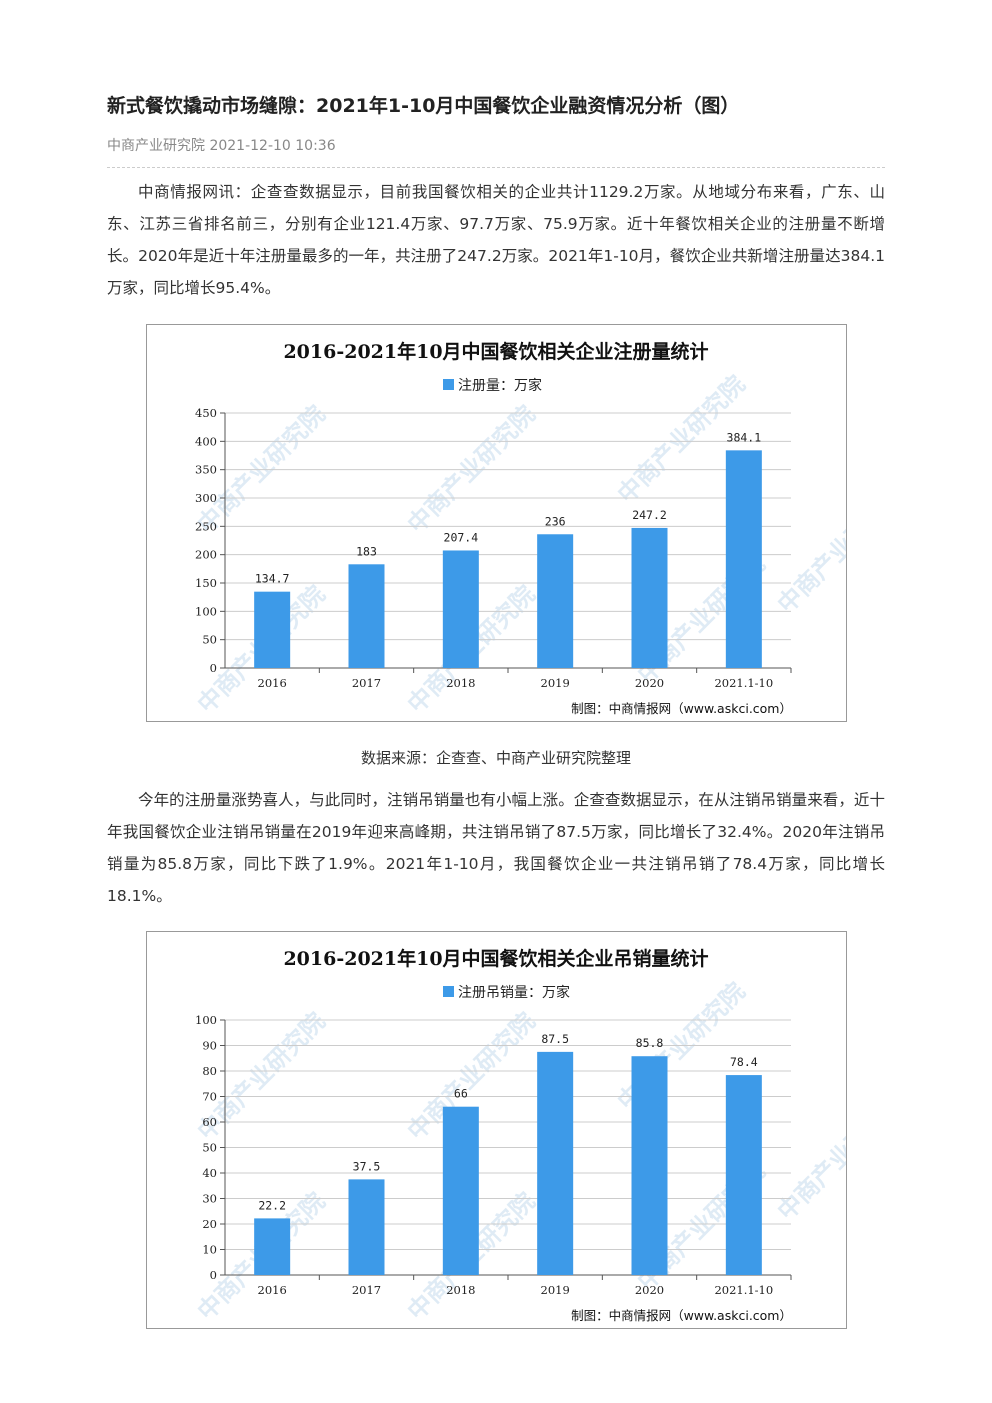 This screenshot has height=1403, width=992. Describe the element at coordinates (206, 498) in the screenshot. I see `y-tick-label: 300` at that location.